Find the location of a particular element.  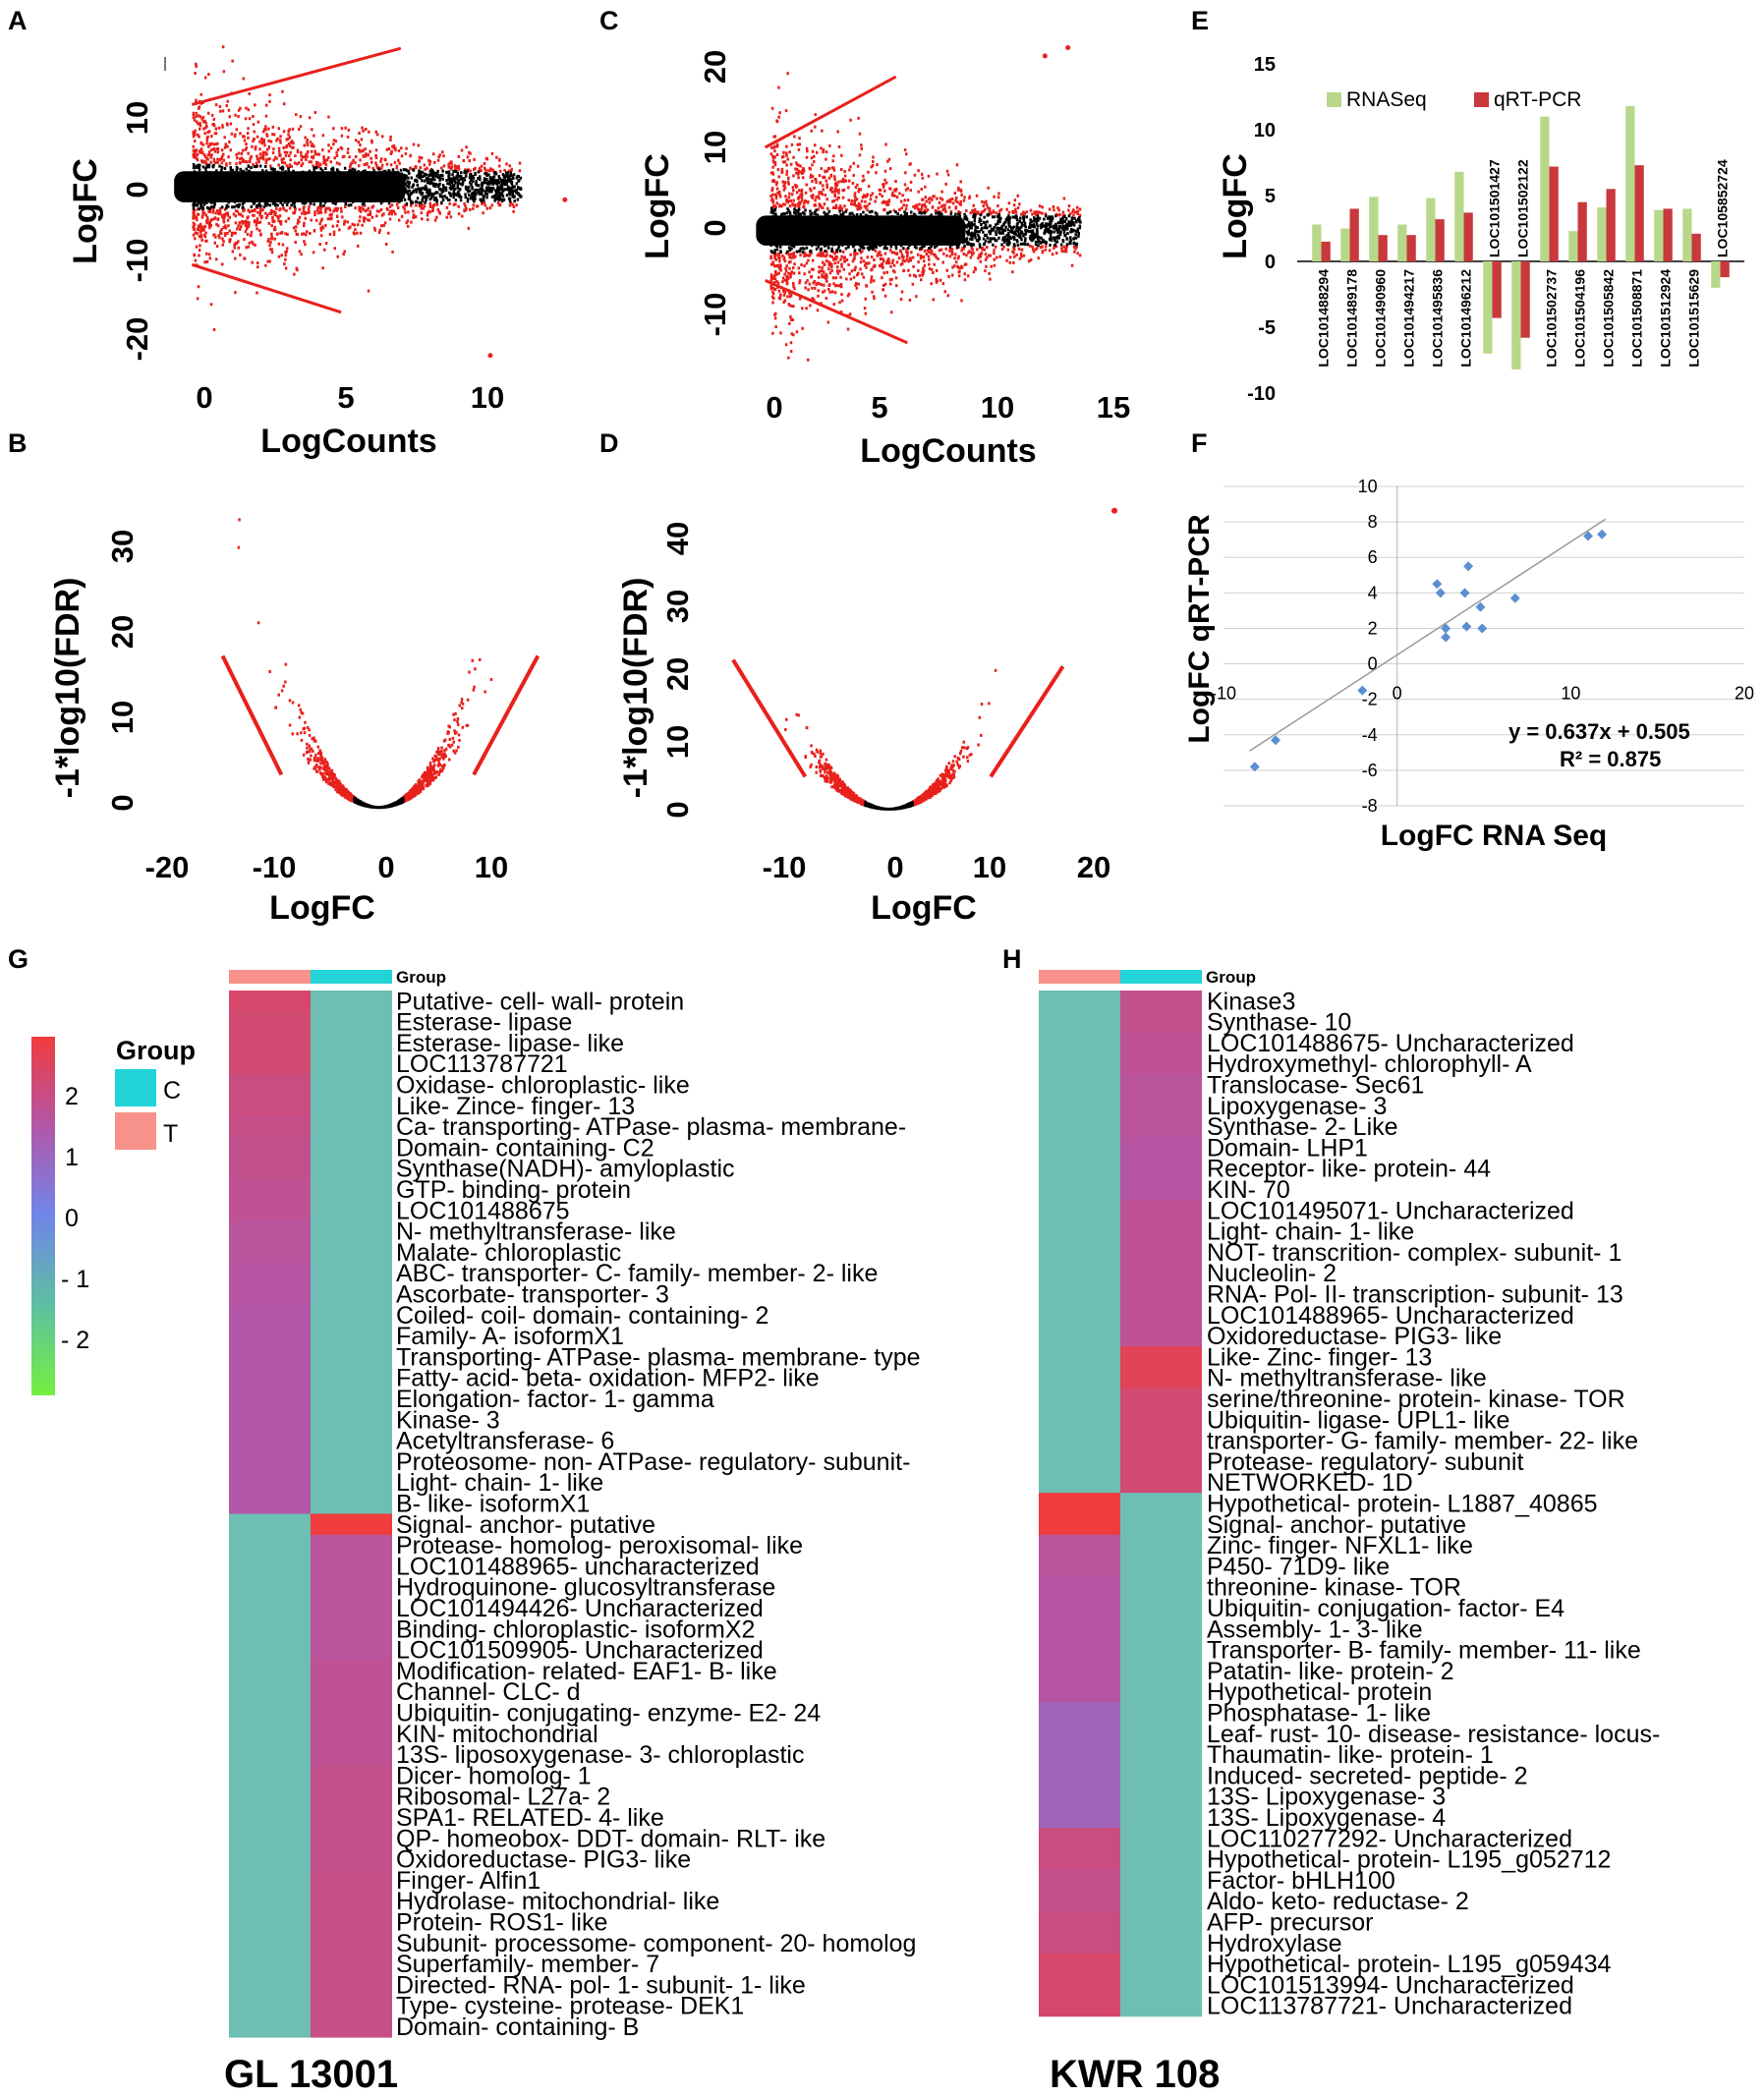

gene-label: Directed- RNA- pol- 1- subunit- 1- like is located at coordinates (601, 1985).